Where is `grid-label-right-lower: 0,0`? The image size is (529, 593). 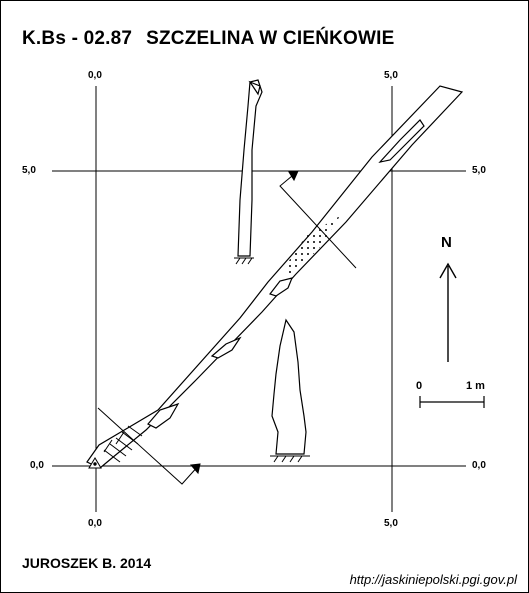
grid-label-right-lower: 0,0 is located at coordinates (479, 465).